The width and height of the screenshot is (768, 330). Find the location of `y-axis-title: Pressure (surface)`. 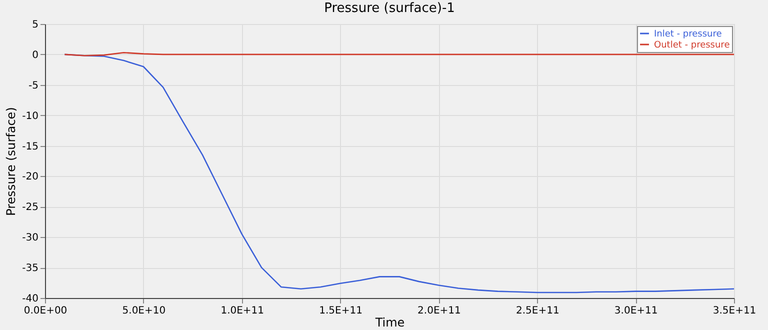

y-axis-title: Pressure (surface) is located at coordinates (11, 161).